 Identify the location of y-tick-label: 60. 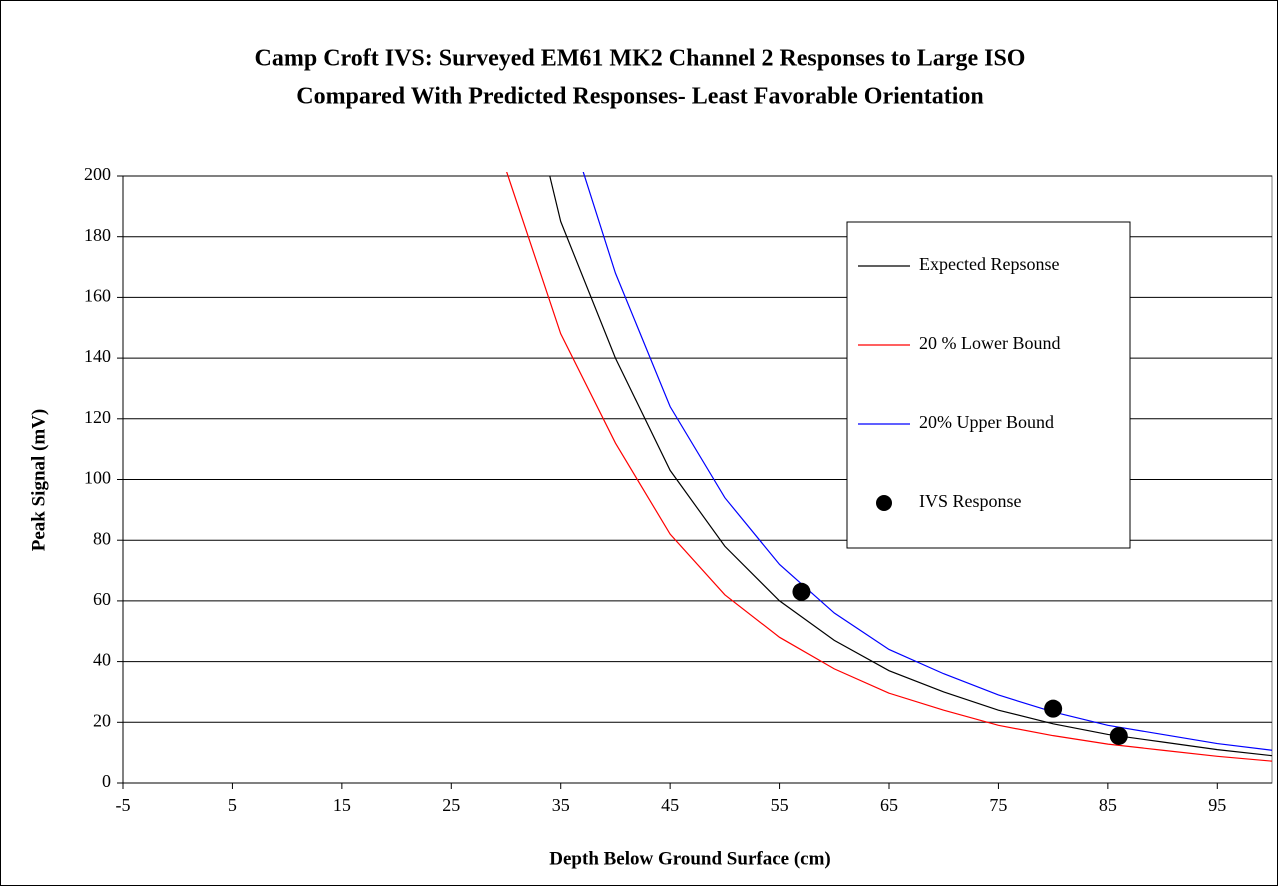
(102, 599).